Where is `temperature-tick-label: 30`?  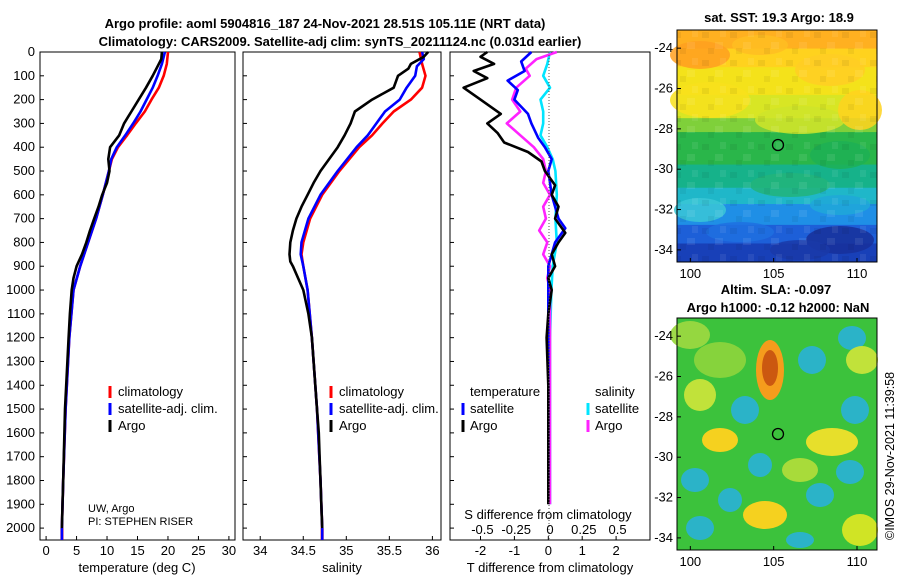 temperature-tick-label: 30 is located at coordinates (229, 550).